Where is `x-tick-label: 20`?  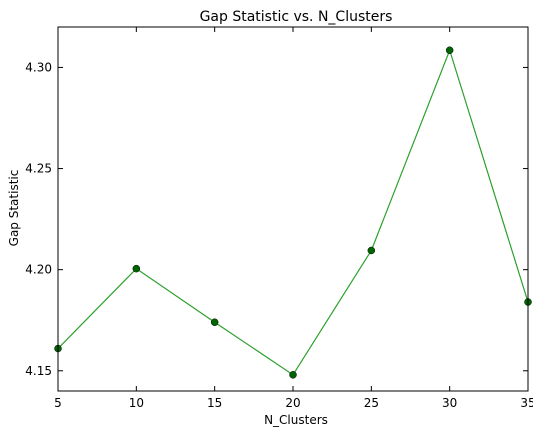
x-tick-label: 20 is located at coordinates (292, 403).